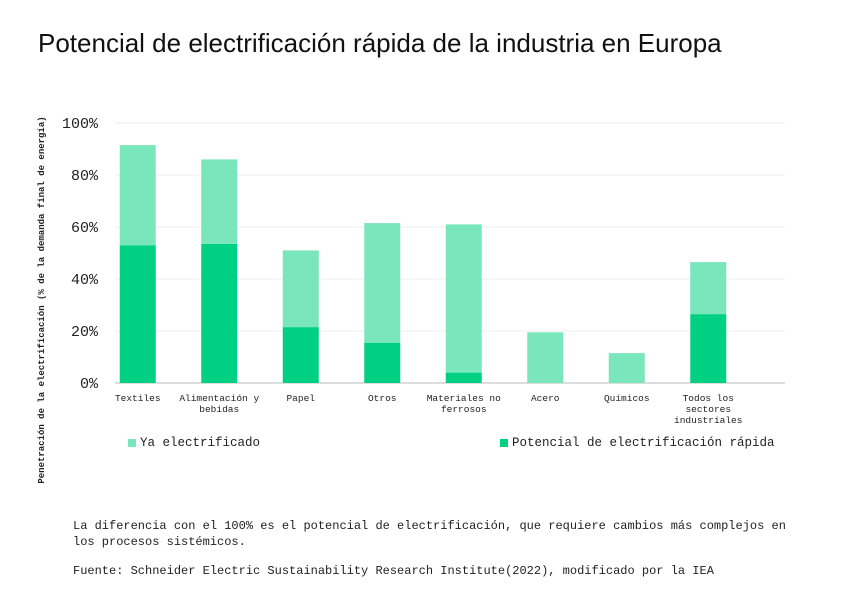 The image size is (842, 597). I want to click on legend-item: Potencial de electrificación rápida, so click(637, 443).